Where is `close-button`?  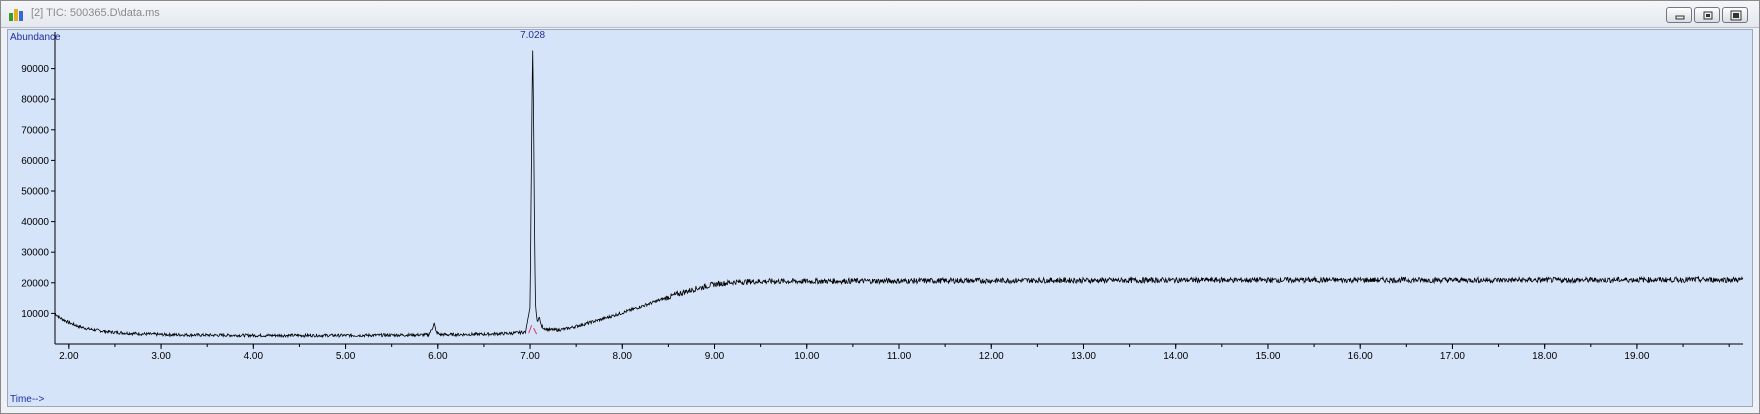 close-button is located at coordinates (1735, 15).